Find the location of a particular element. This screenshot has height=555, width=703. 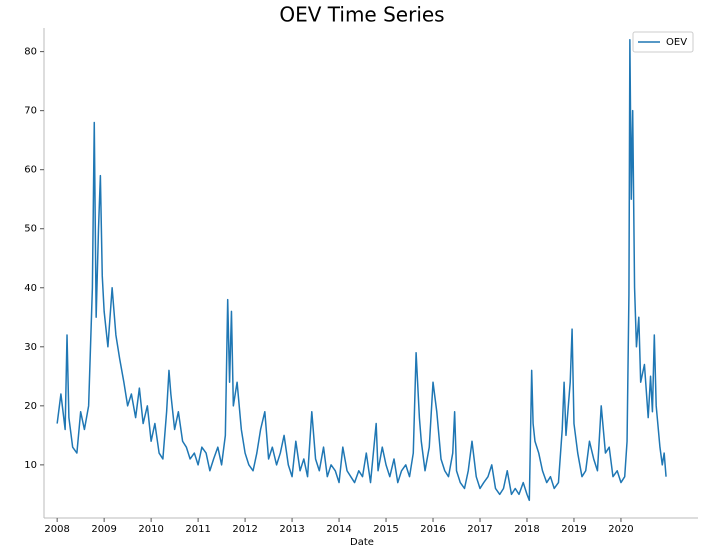

y-tick-label: 10 is located at coordinates (30, 465).